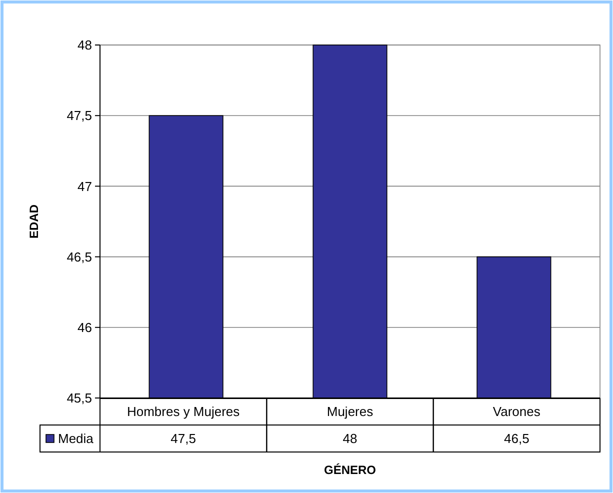 The height and width of the screenshot is (493, 613). What do you see at coordinates (85, 327) in the screenshot?
I see `y-tick-label: 46` at bounding box center [85, 327].